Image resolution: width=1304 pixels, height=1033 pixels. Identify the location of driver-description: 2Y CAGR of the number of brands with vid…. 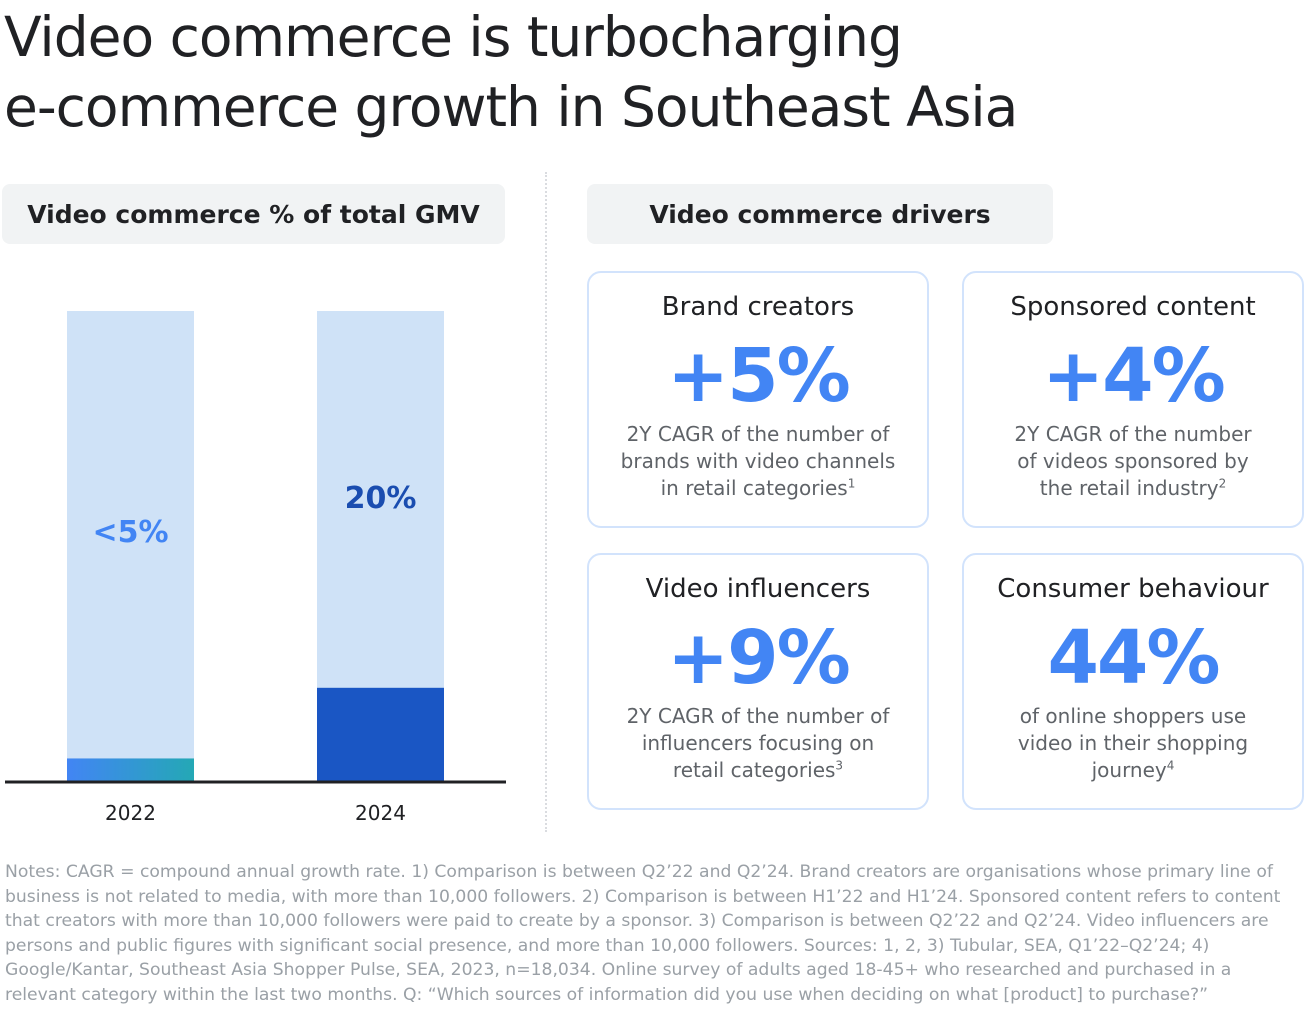
(758, 461).